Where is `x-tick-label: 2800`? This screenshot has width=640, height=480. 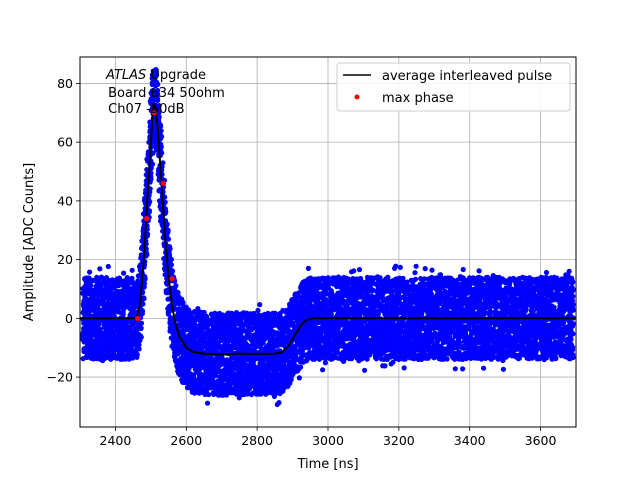 x-tick-label: 2800 is located at coordinates (257, 440).